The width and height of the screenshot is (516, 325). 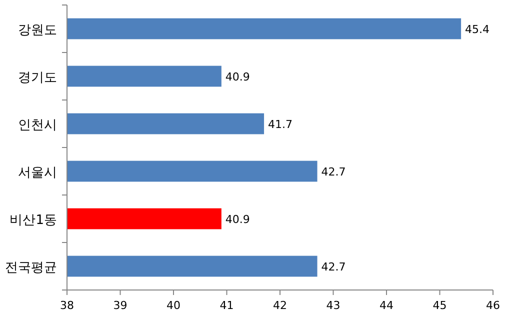 What do you see at coordinates (439, 305) in the screenshot?
I see `x-tick-label: 45` at bounding box center [439, 305].